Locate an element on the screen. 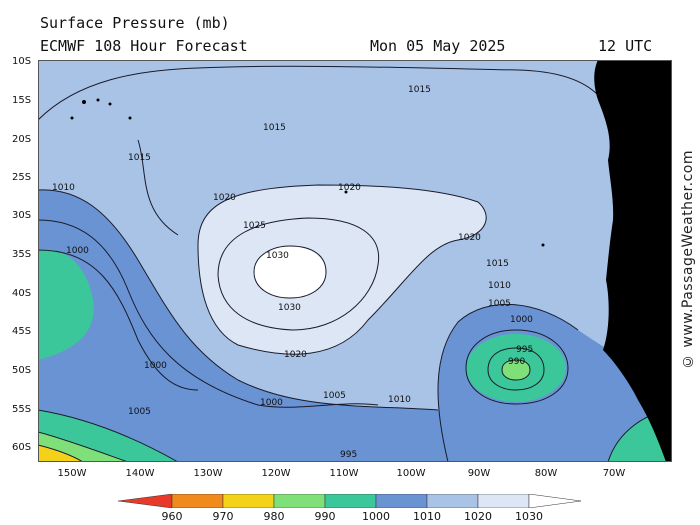 Image resolution: width=700 pixels, height=525 pixels. isobar-990-low is located at coordinates (516, 370).